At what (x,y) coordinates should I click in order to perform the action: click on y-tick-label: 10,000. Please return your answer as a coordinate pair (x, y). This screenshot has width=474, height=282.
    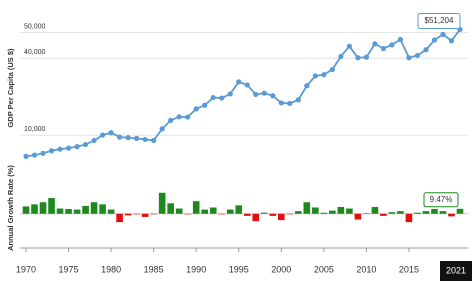
    Looking at the image, I should click on (35, 129).